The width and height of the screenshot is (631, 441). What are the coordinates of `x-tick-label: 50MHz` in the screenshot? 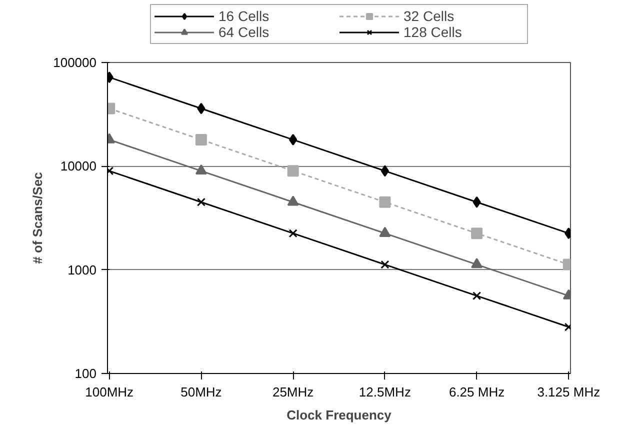 It's located at (201, 392).